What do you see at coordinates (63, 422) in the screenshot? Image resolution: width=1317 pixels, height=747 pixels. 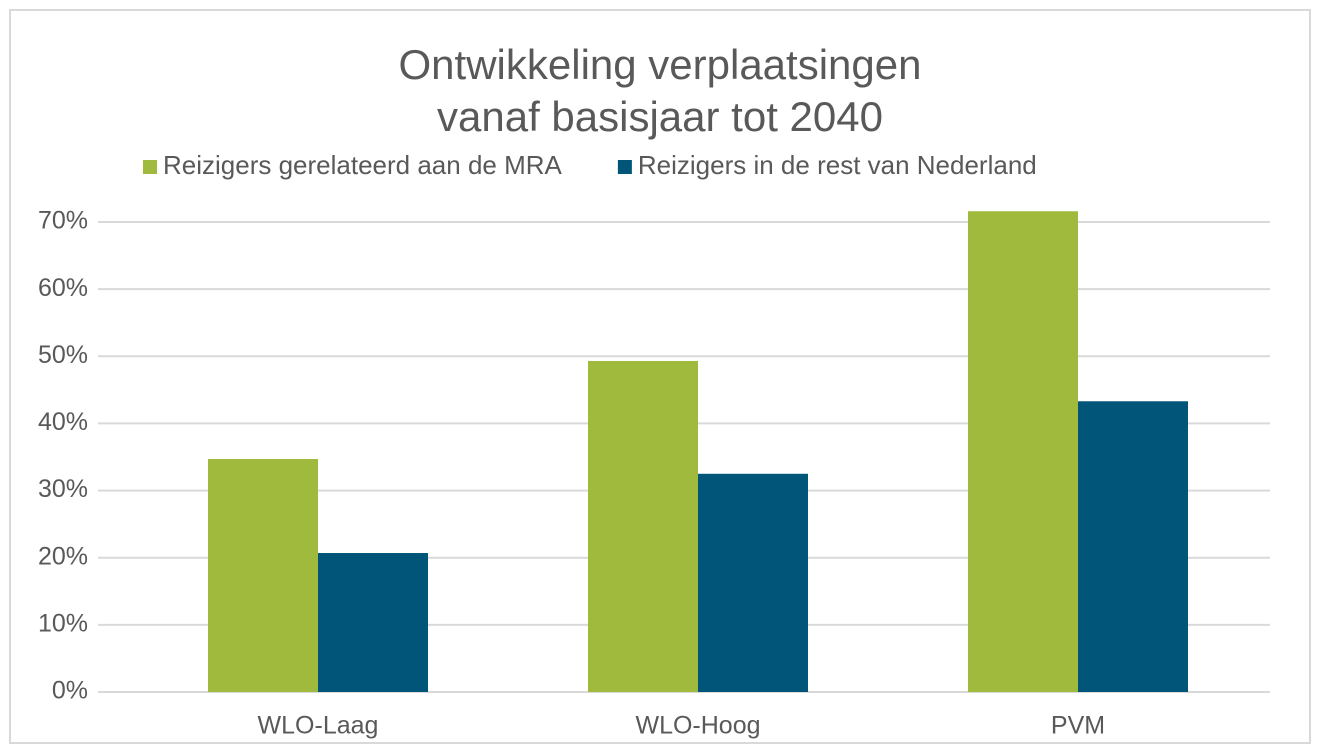 I see `y-tick-label: 40%` at bounding box center [63, 422].